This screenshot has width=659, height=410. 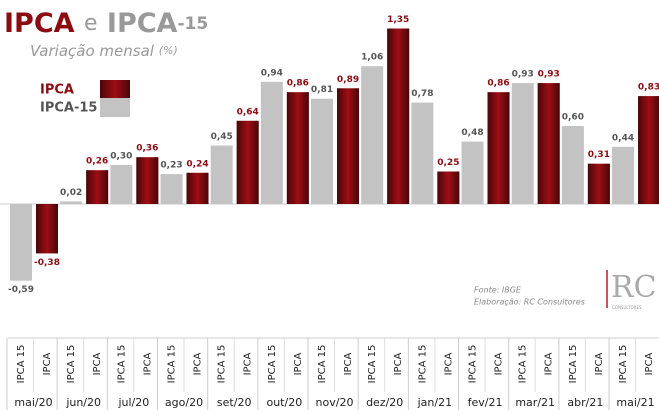 What do you see at coordinates (192, 24) in the screenshot?
I see `title-part: -15` at bounding box center [192, 24].